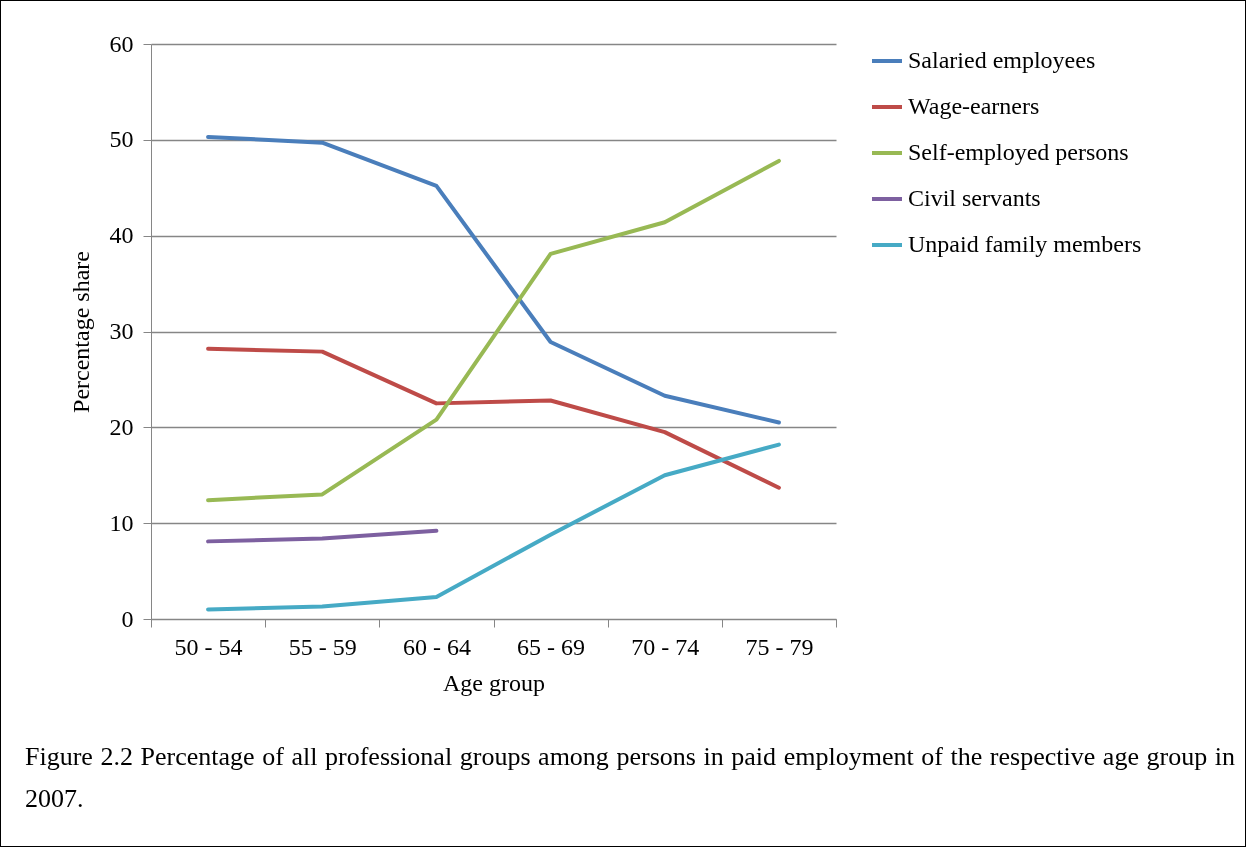 This screenshot has width=1246, height=847. I want to click on y-tick-label: 0, so click(127, 618).